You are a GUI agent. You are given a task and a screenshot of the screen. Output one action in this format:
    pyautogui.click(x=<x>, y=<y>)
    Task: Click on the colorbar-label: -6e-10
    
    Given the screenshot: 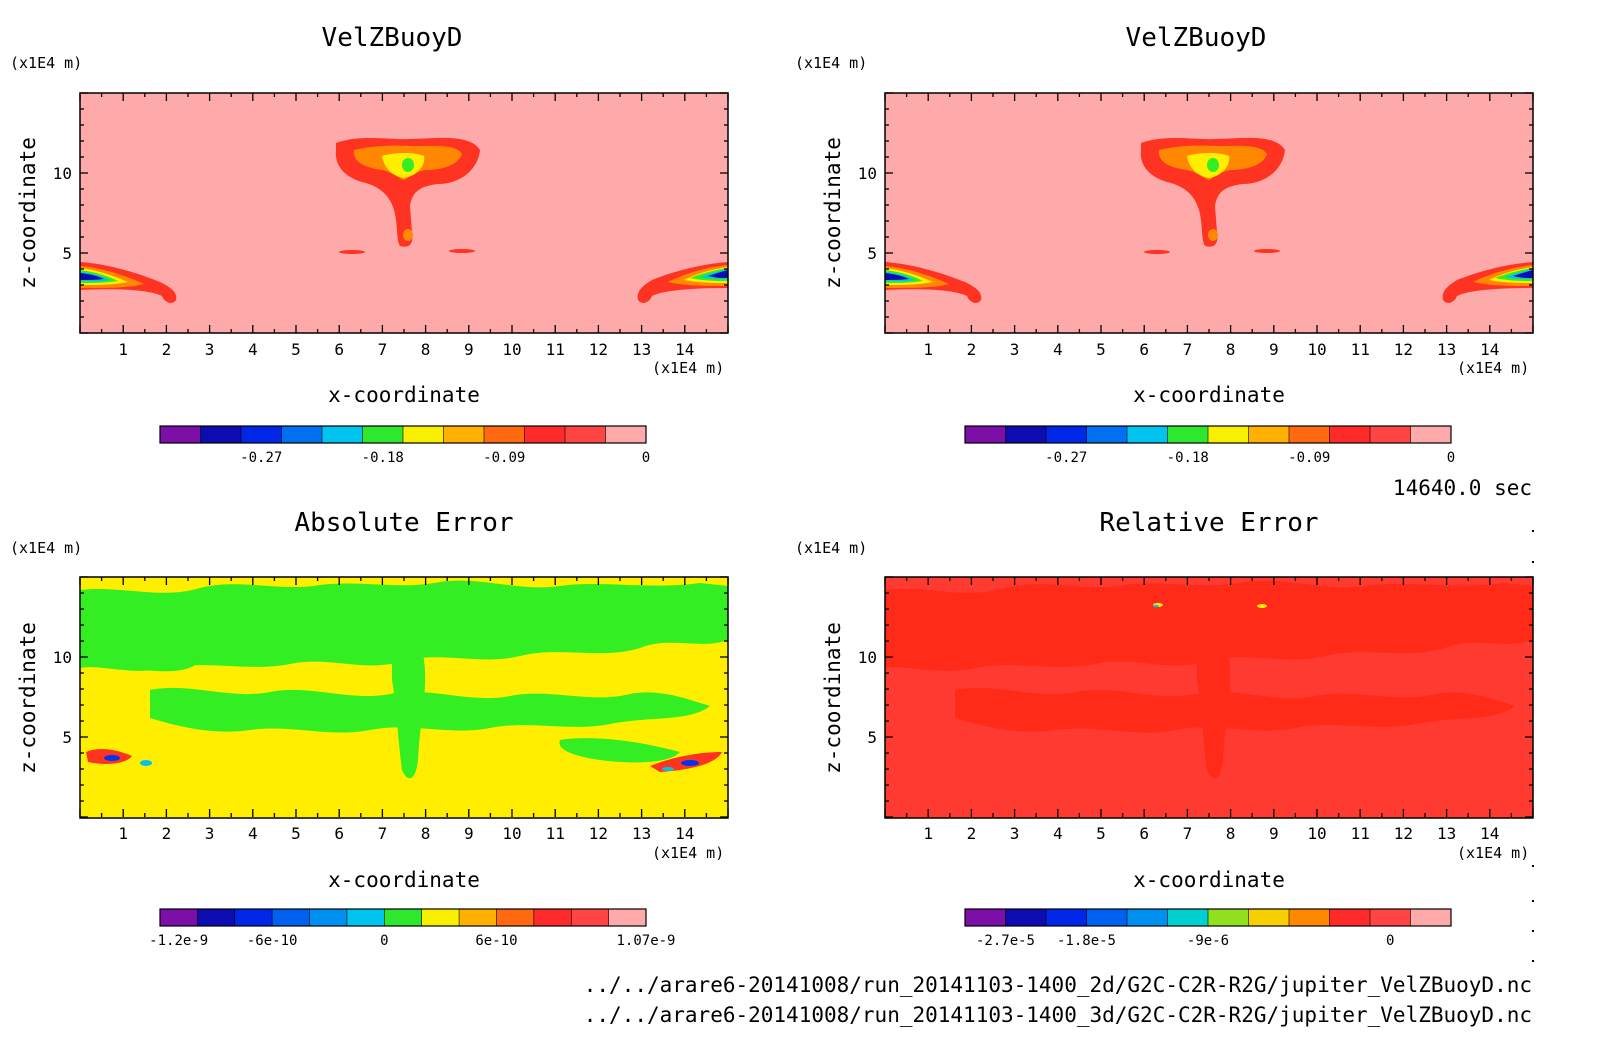 What is the action you would take?
    pyautogui.click(x=272, y=941)
    